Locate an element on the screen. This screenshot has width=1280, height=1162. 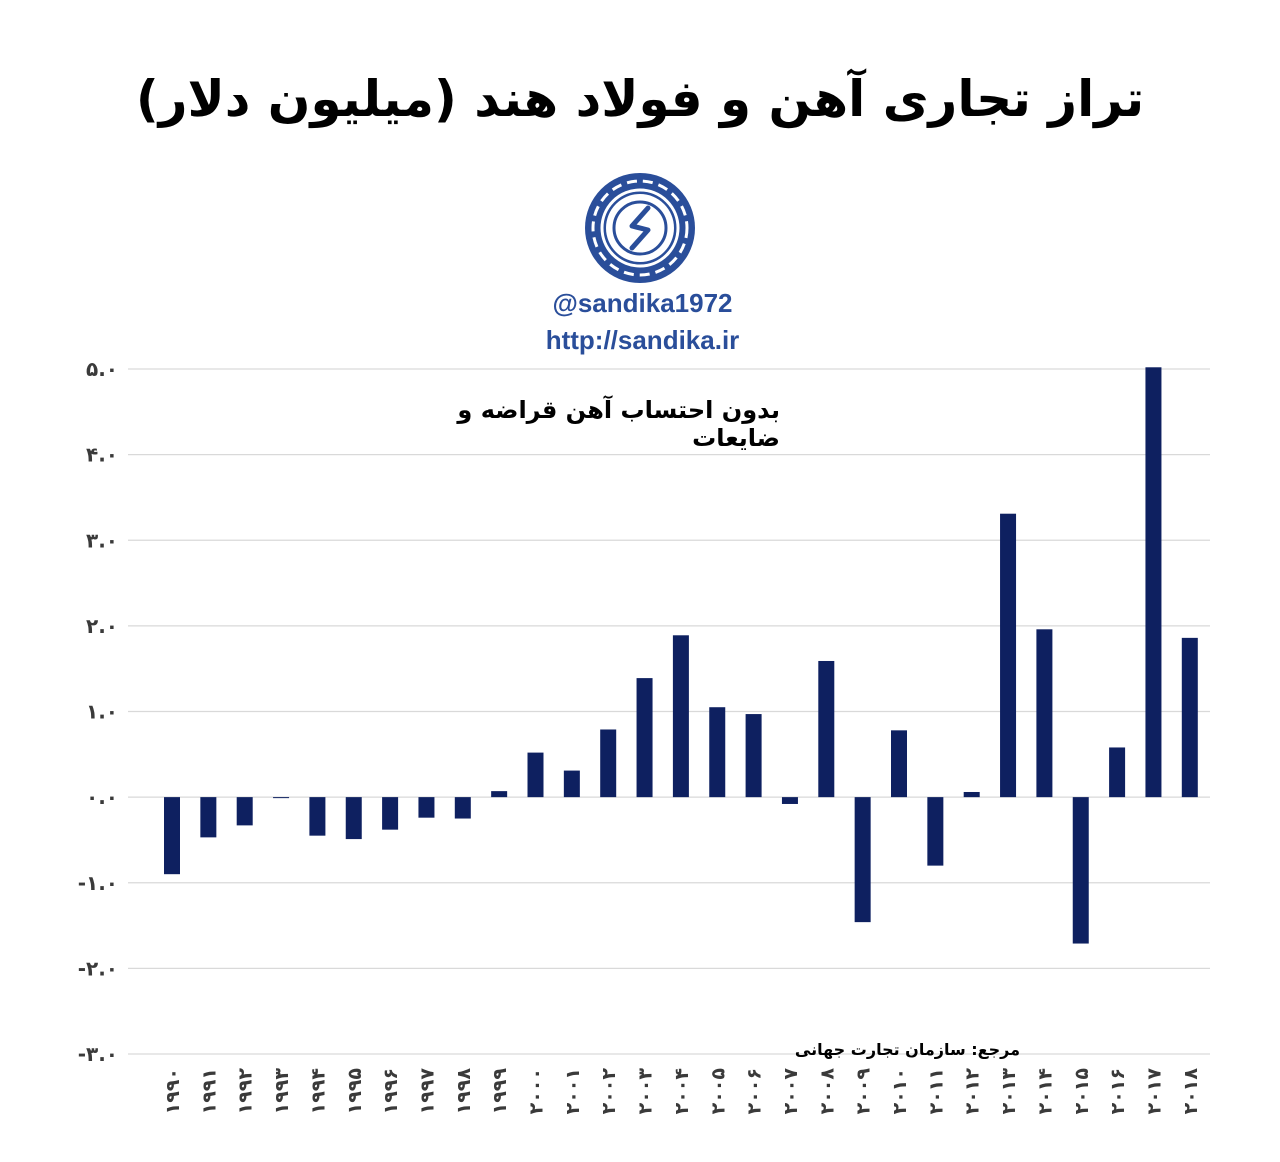
x-tick-label: ۱۹۹۲ is located at coordinates (246, 1091).